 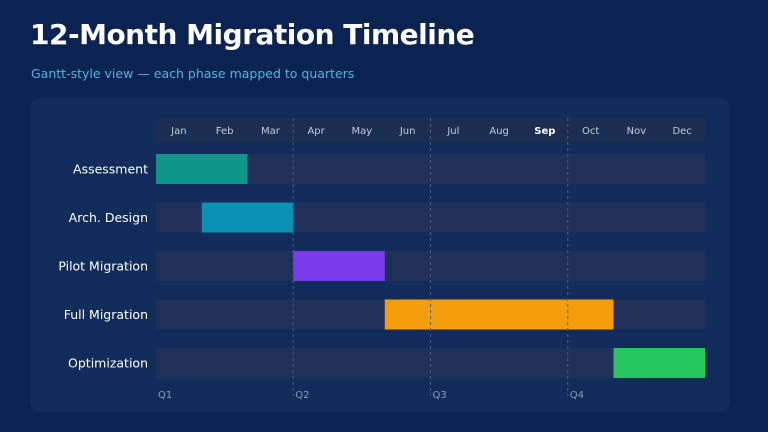 I want to click on month-label: Mar, so click(x=271, y=131).